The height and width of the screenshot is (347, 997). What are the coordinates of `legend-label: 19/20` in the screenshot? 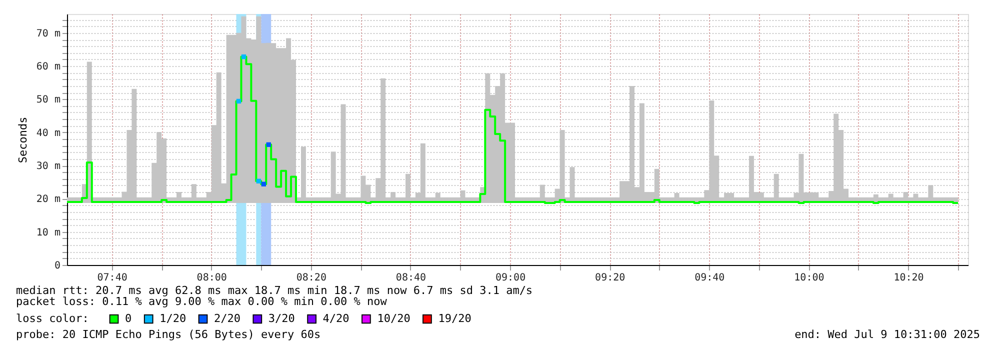 It's located at (455, 318).